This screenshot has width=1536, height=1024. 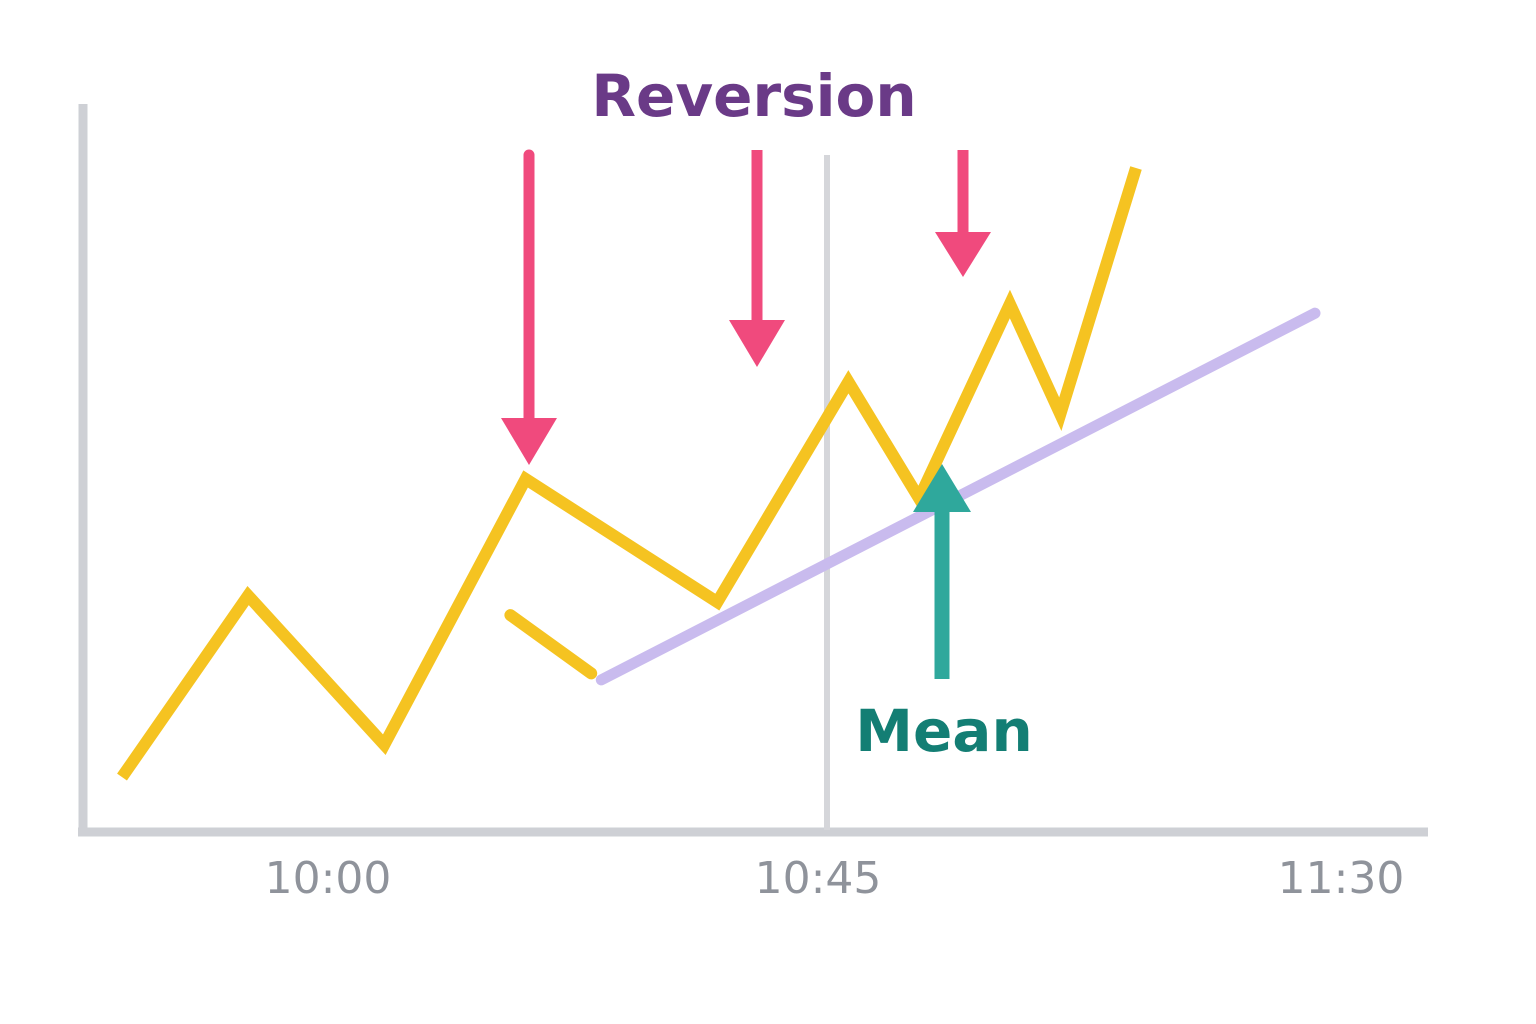 I want to click on x-tick-label-1130: 11:30, so click(x=1341, y=878).